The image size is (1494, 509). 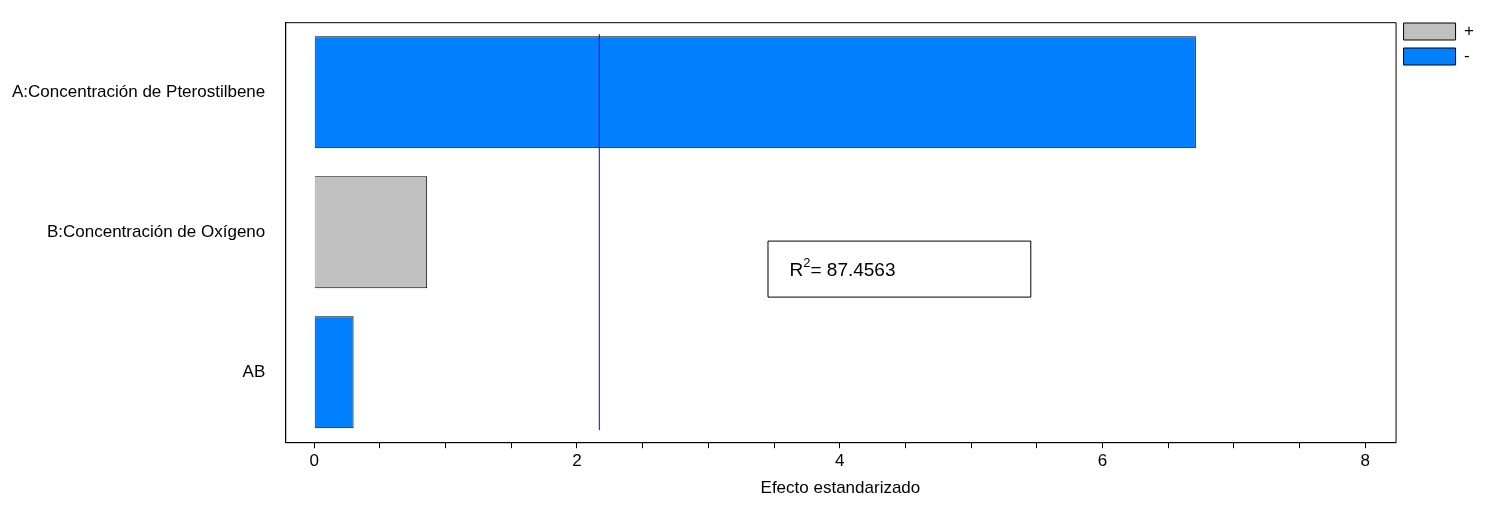 What do you see at coordinates (254, 371) in the screenshot?
I see `y-tick-label: AB` at bounding box center [254, 371].